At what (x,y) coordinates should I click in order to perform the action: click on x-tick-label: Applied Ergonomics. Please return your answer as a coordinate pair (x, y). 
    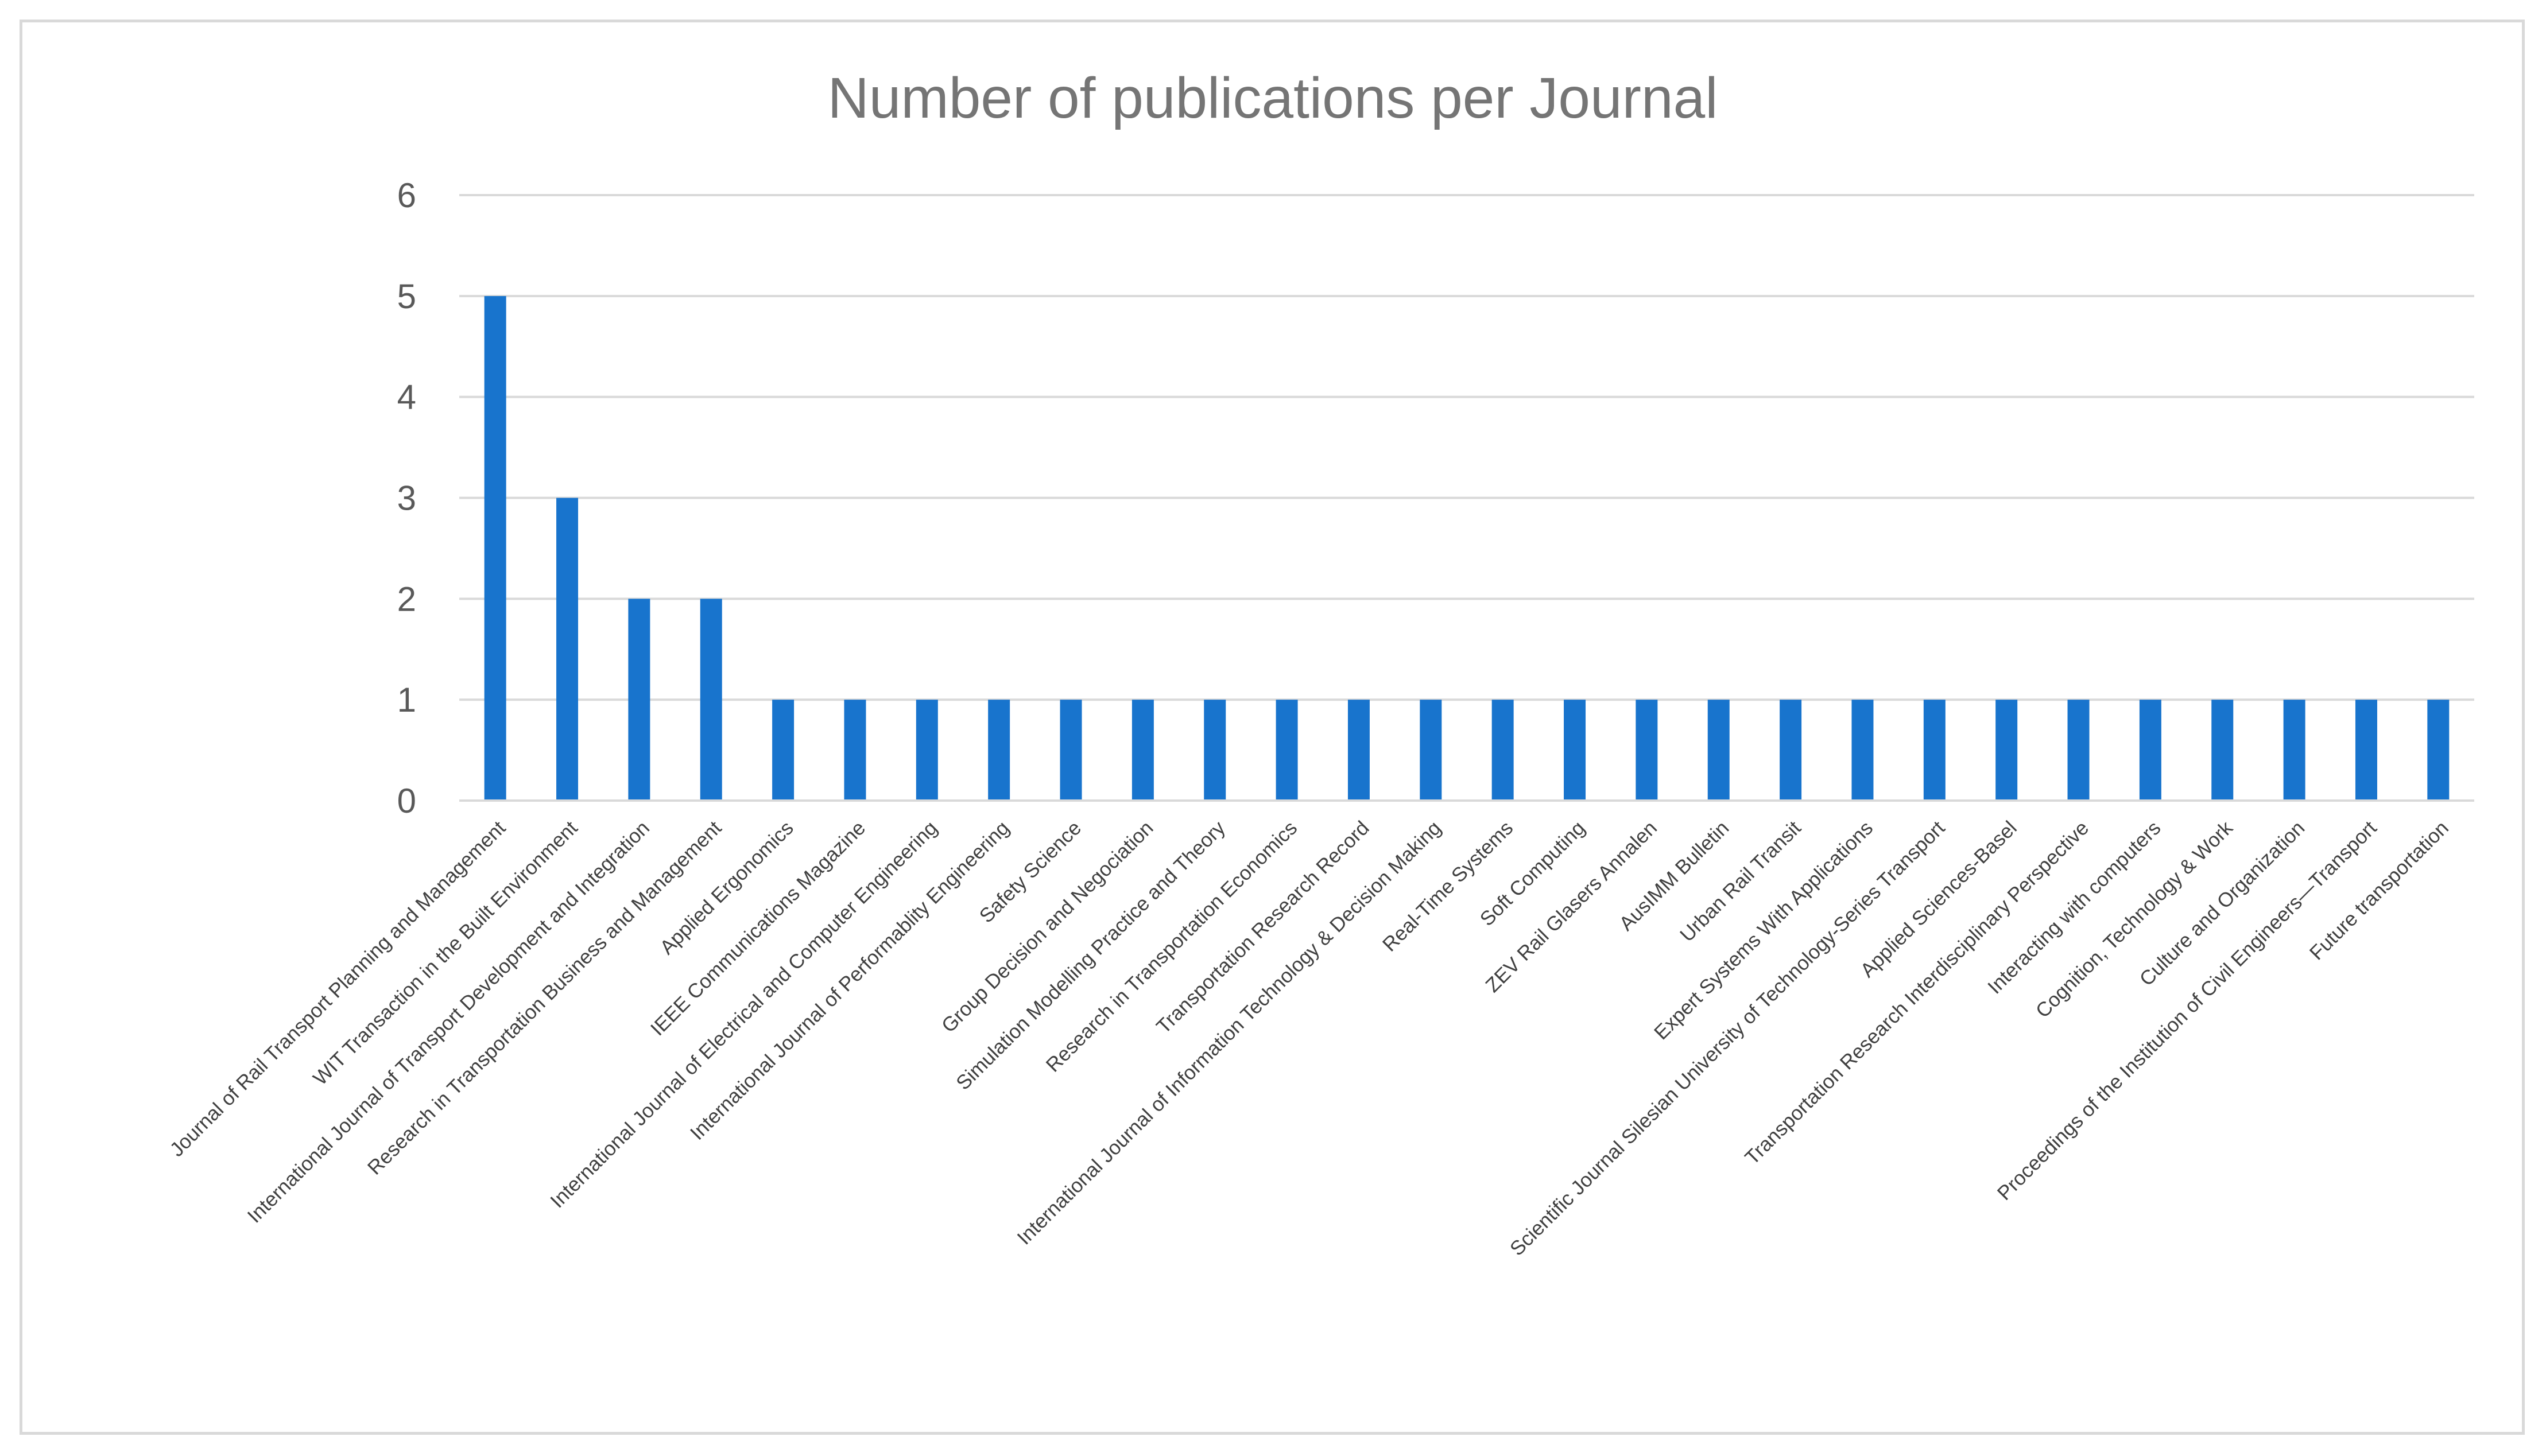
    Looking at the image, I should click on (727, 888).